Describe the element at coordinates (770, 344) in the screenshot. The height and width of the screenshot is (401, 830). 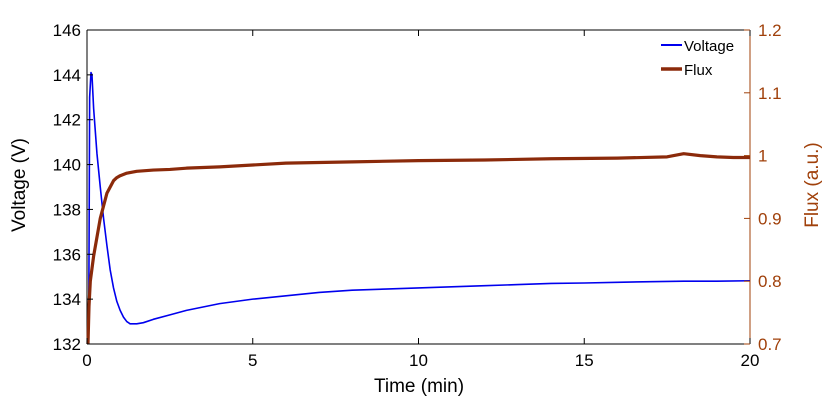
I see `y-right-tick-label: 0.7` at that location.